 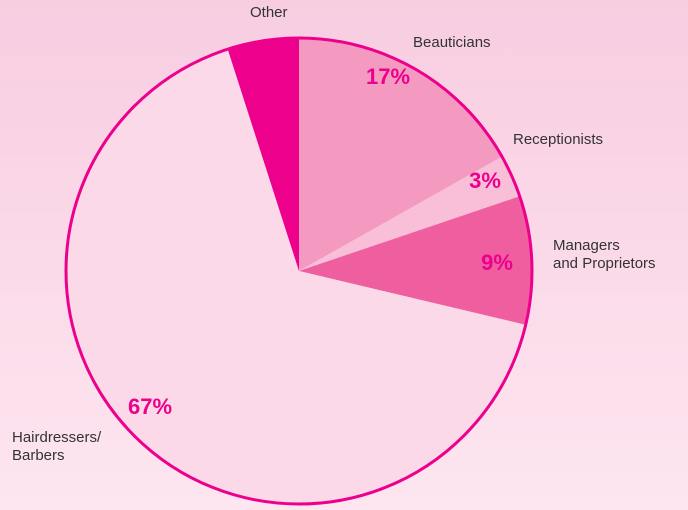 I want to click on value-label: 67%, so click(x=150, y=406).